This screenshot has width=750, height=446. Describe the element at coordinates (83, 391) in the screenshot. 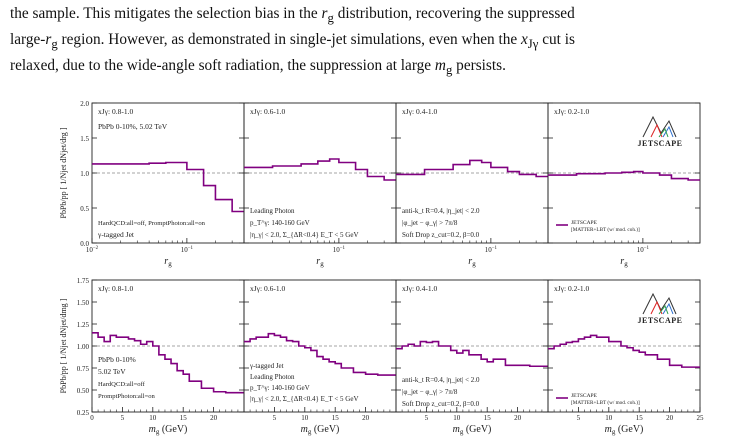

I see `y-tick-label: 0.50` at that location.